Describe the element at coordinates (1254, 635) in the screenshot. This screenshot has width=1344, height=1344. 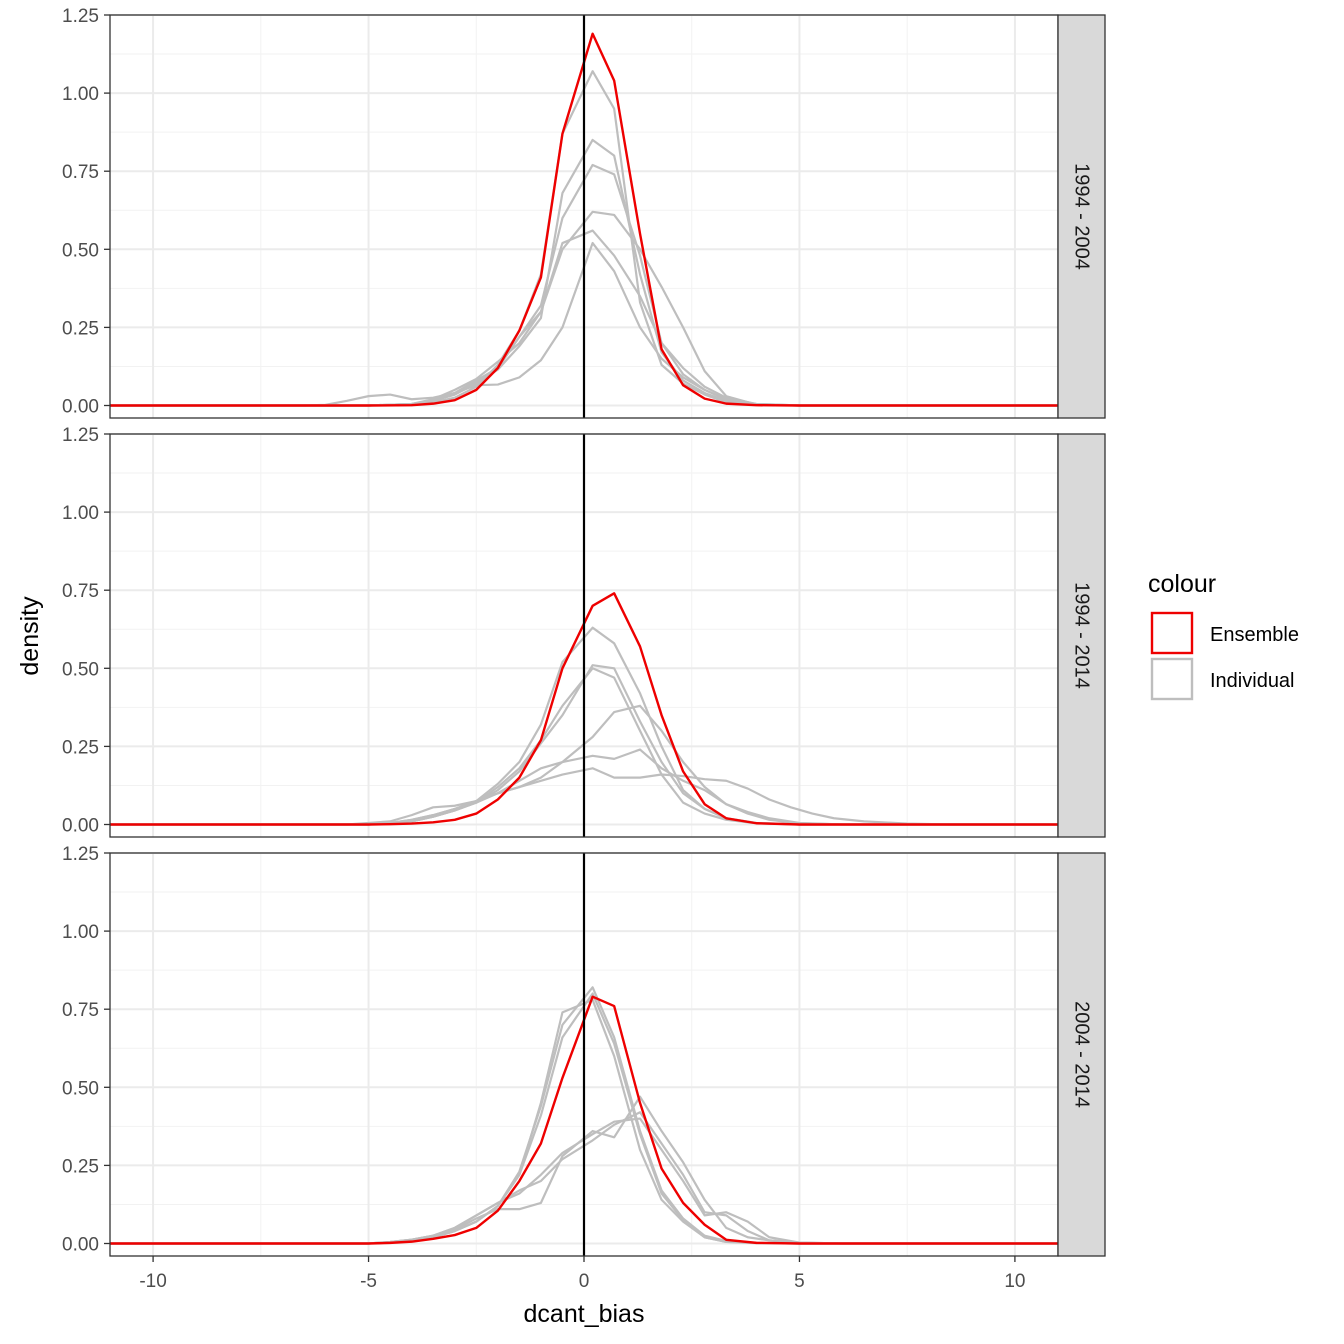
I see `legend-label-ensemble: Ensemble` at that location.